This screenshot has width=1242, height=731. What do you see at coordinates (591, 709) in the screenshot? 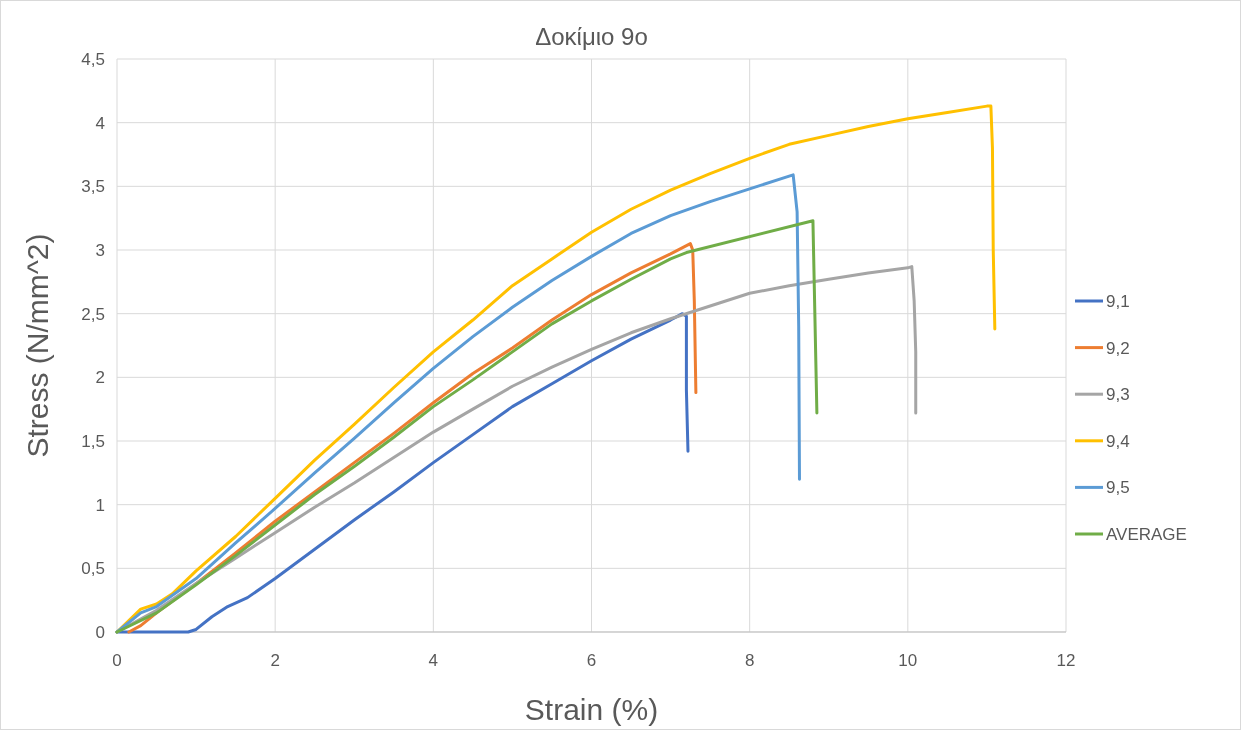
I see `x-axis-title: Strain (%)` at bounding box center [591, 709].